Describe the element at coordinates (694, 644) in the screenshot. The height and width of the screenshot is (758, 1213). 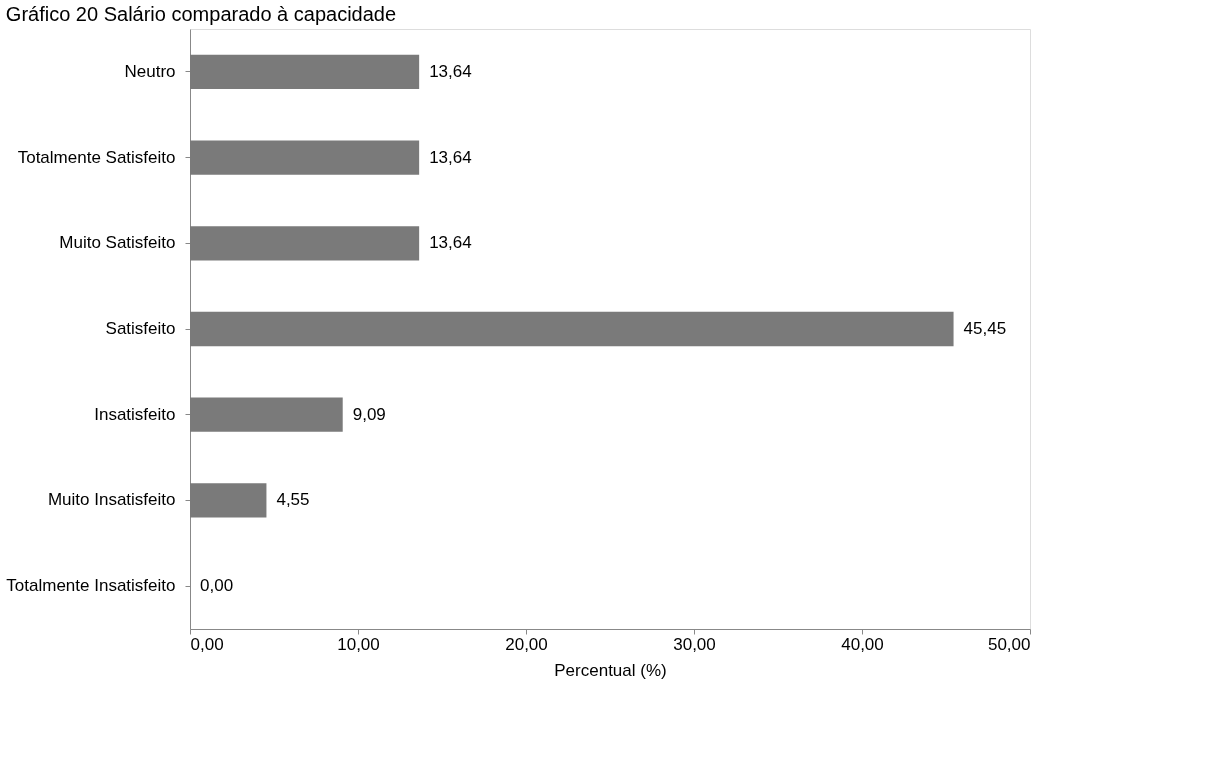
I see `x-tick-label: 30,00` at that location.